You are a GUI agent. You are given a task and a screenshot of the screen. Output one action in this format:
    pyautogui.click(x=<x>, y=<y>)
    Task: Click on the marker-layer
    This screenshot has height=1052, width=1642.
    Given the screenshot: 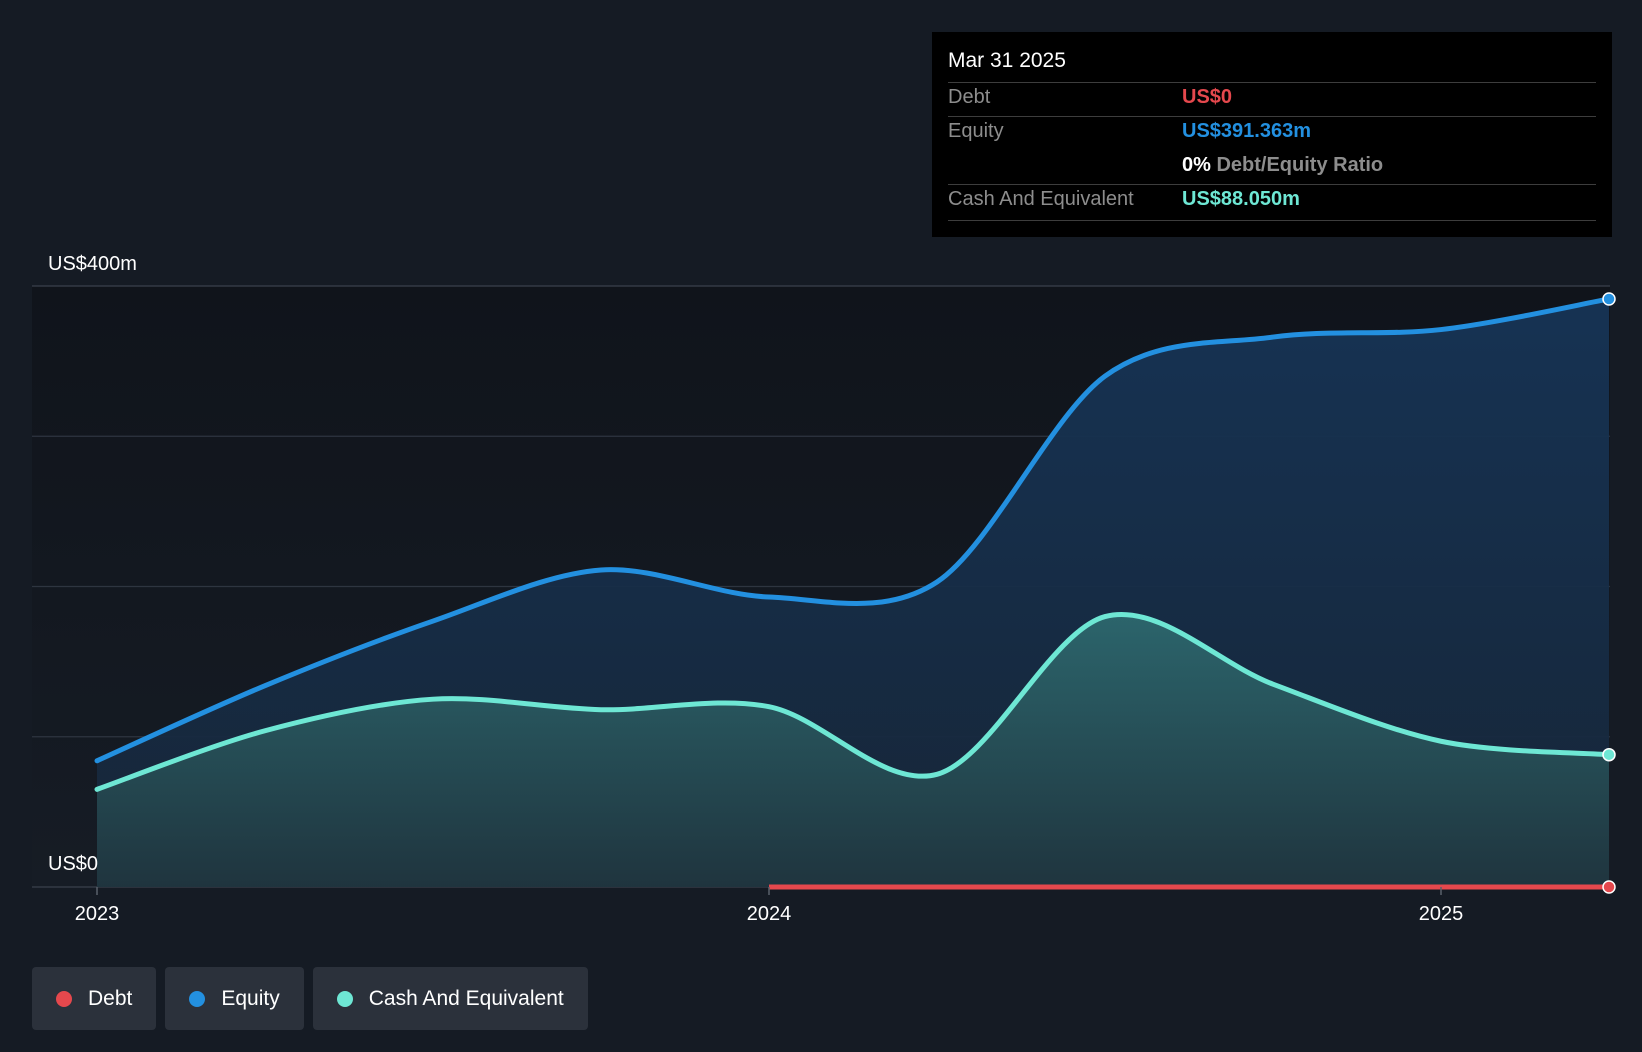 What is the action you would take?
    pyautogui.click(x=1609, y=593)
    